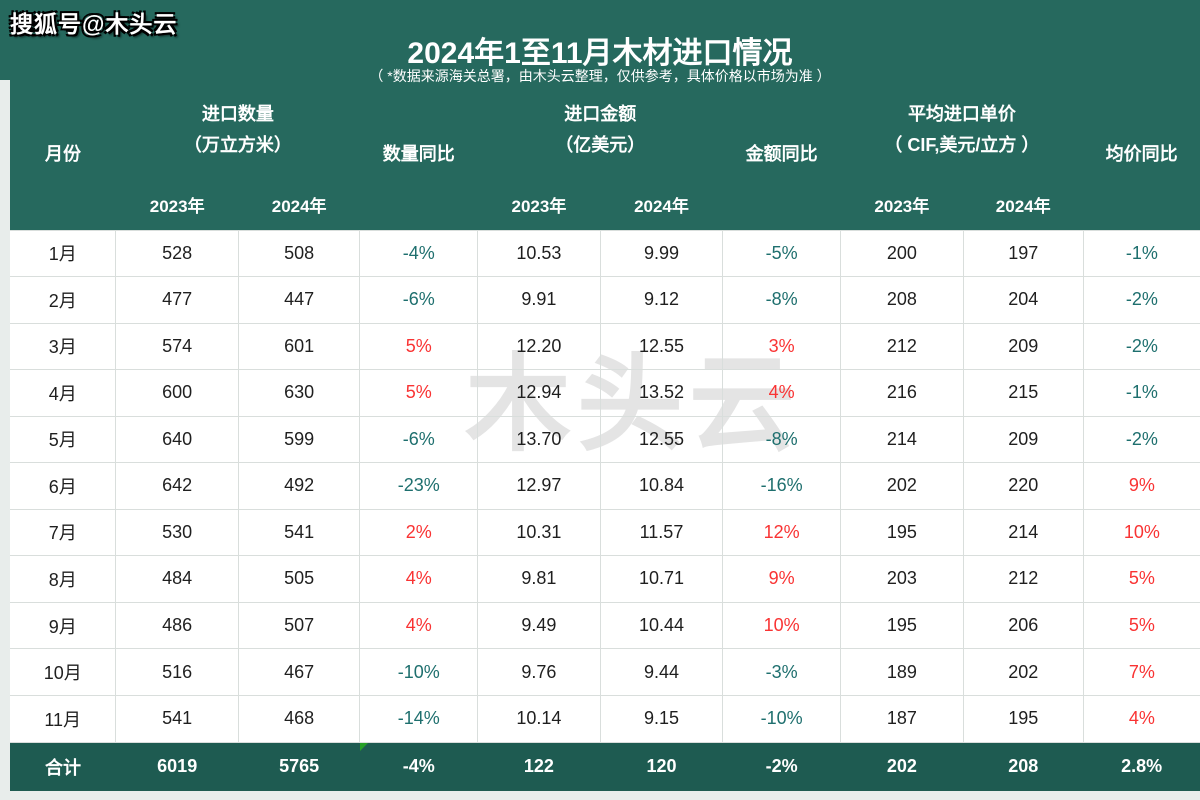 This screenshot has height=800, width=1200. Describe the element at coordinates (661, 205) in the screenshot. I see `year-header-amount-2024: 2024年` at that location.